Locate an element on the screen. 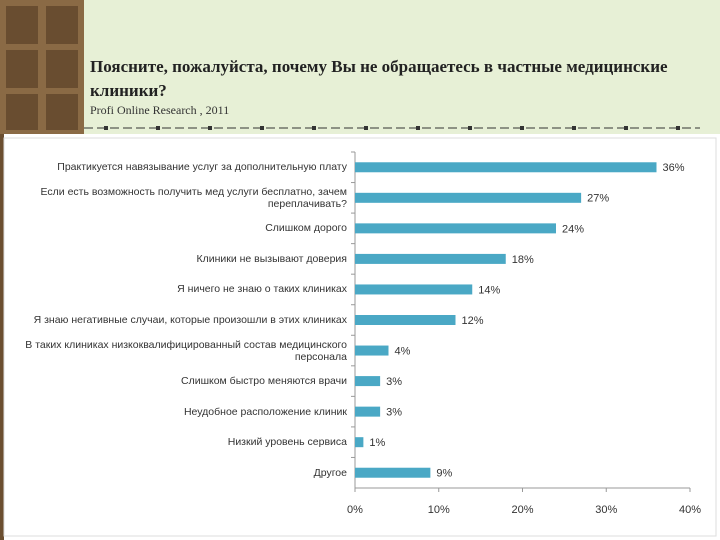 This screenshot has height=540, width=720. category-box: Другое is located at coordinates (330, 472).